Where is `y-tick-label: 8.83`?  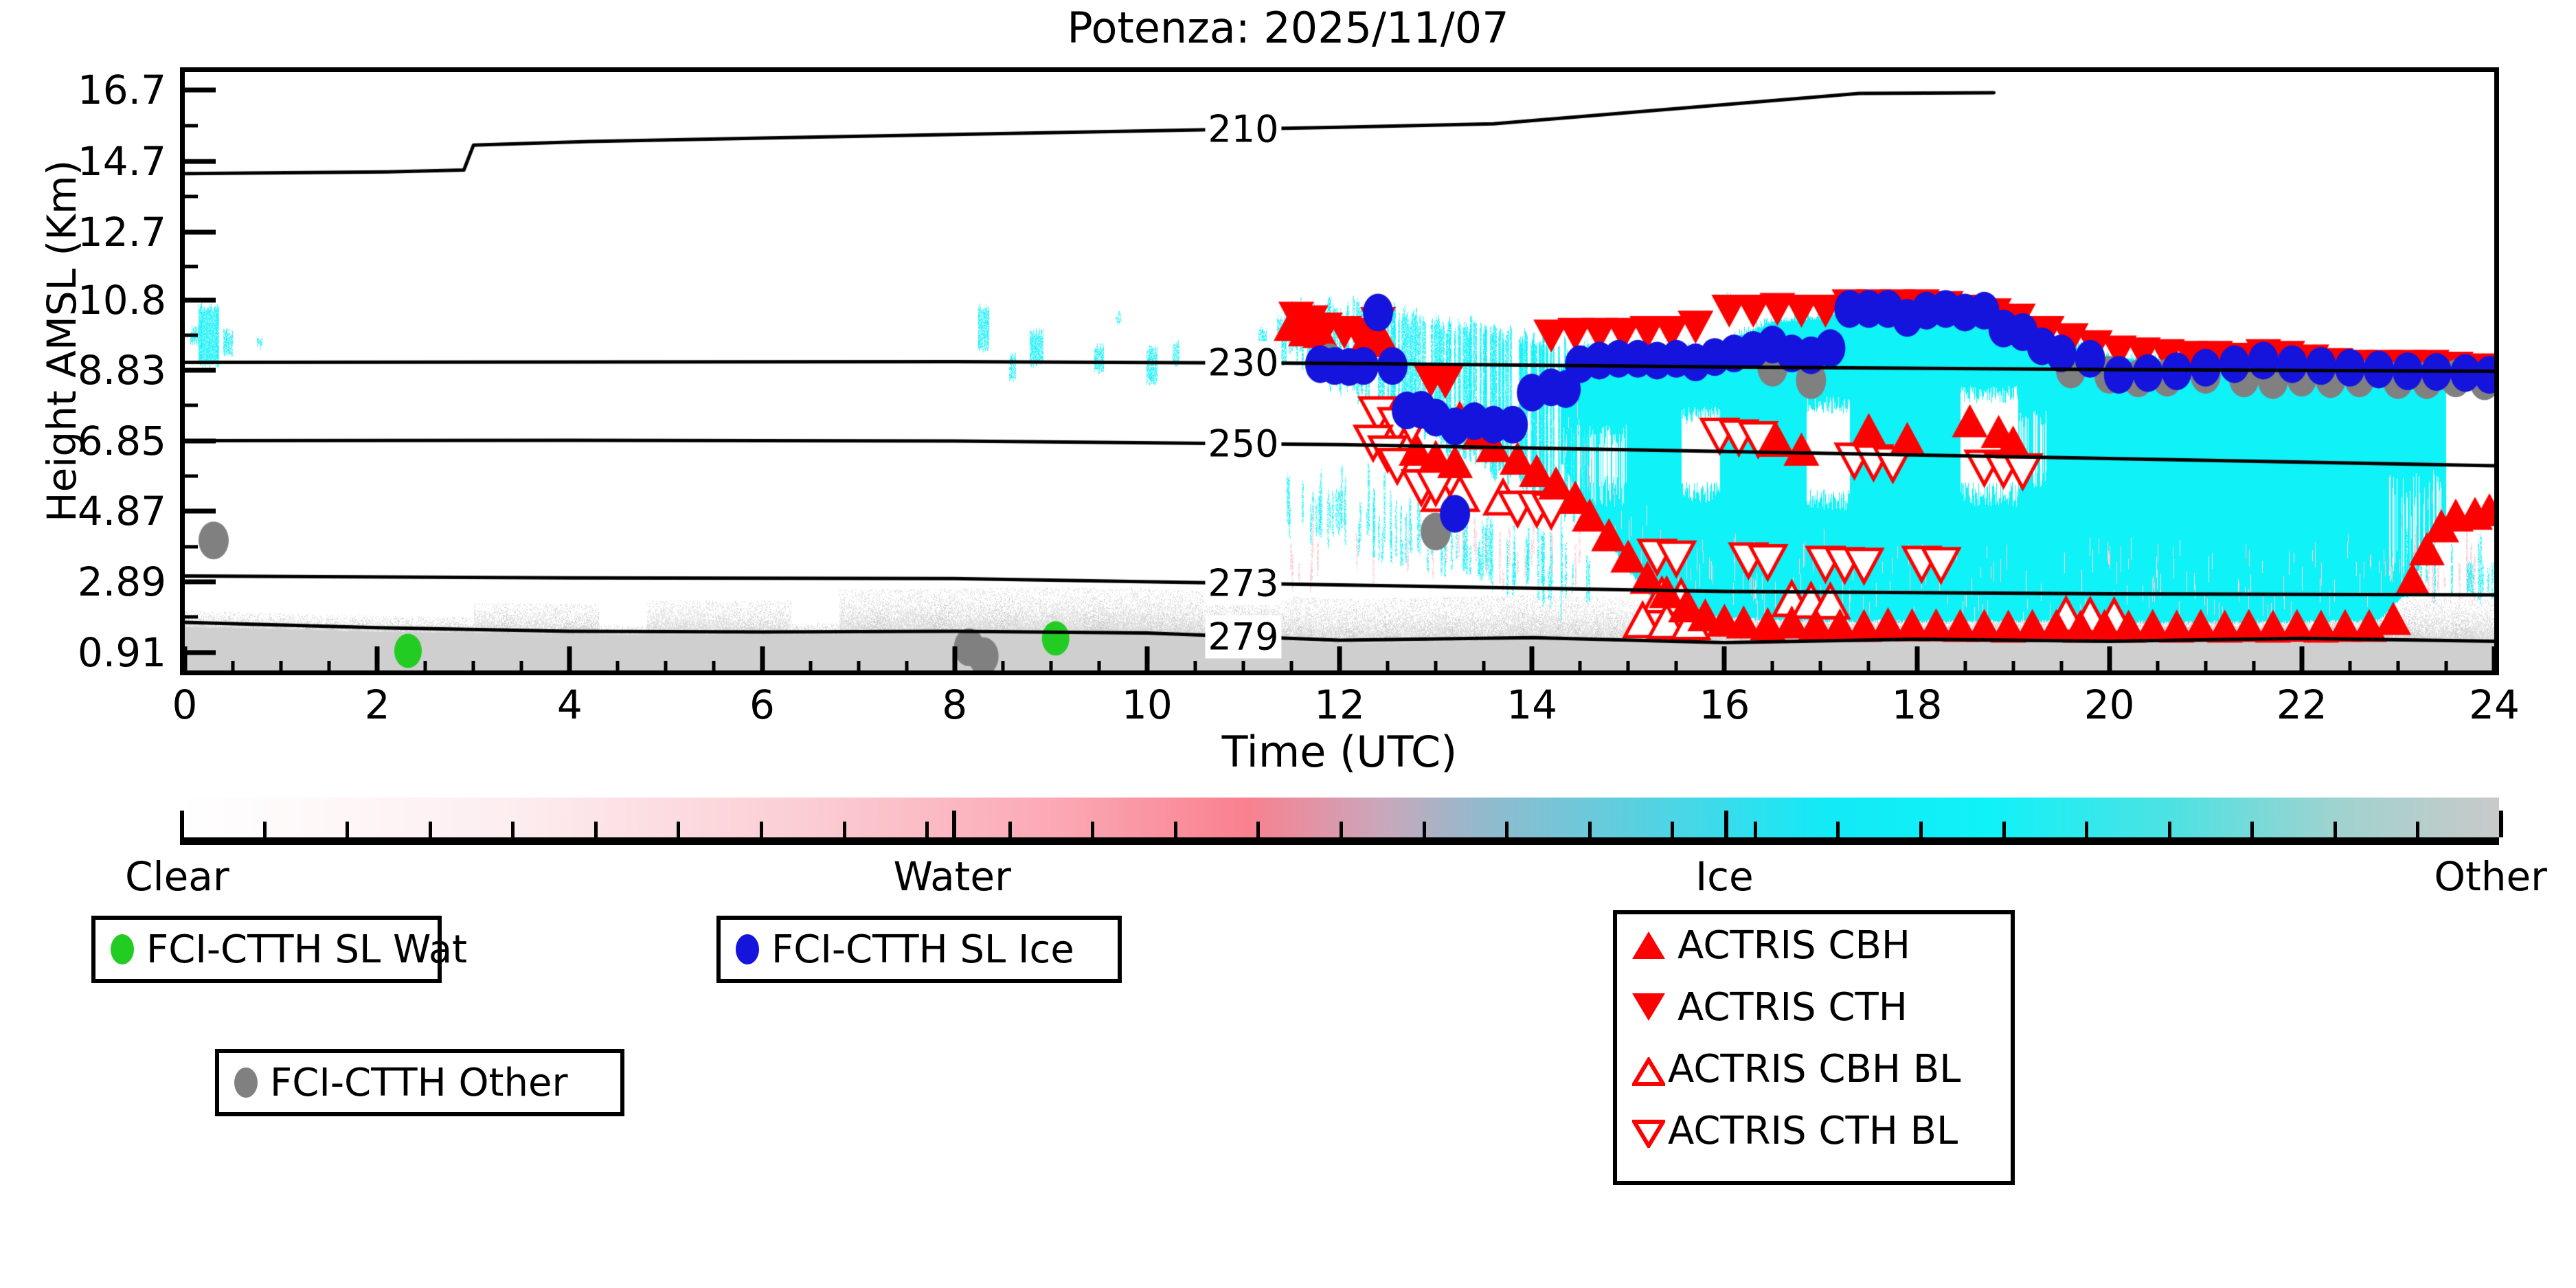 y-tick-label: 8.83 is located at coordinates (121, 370).